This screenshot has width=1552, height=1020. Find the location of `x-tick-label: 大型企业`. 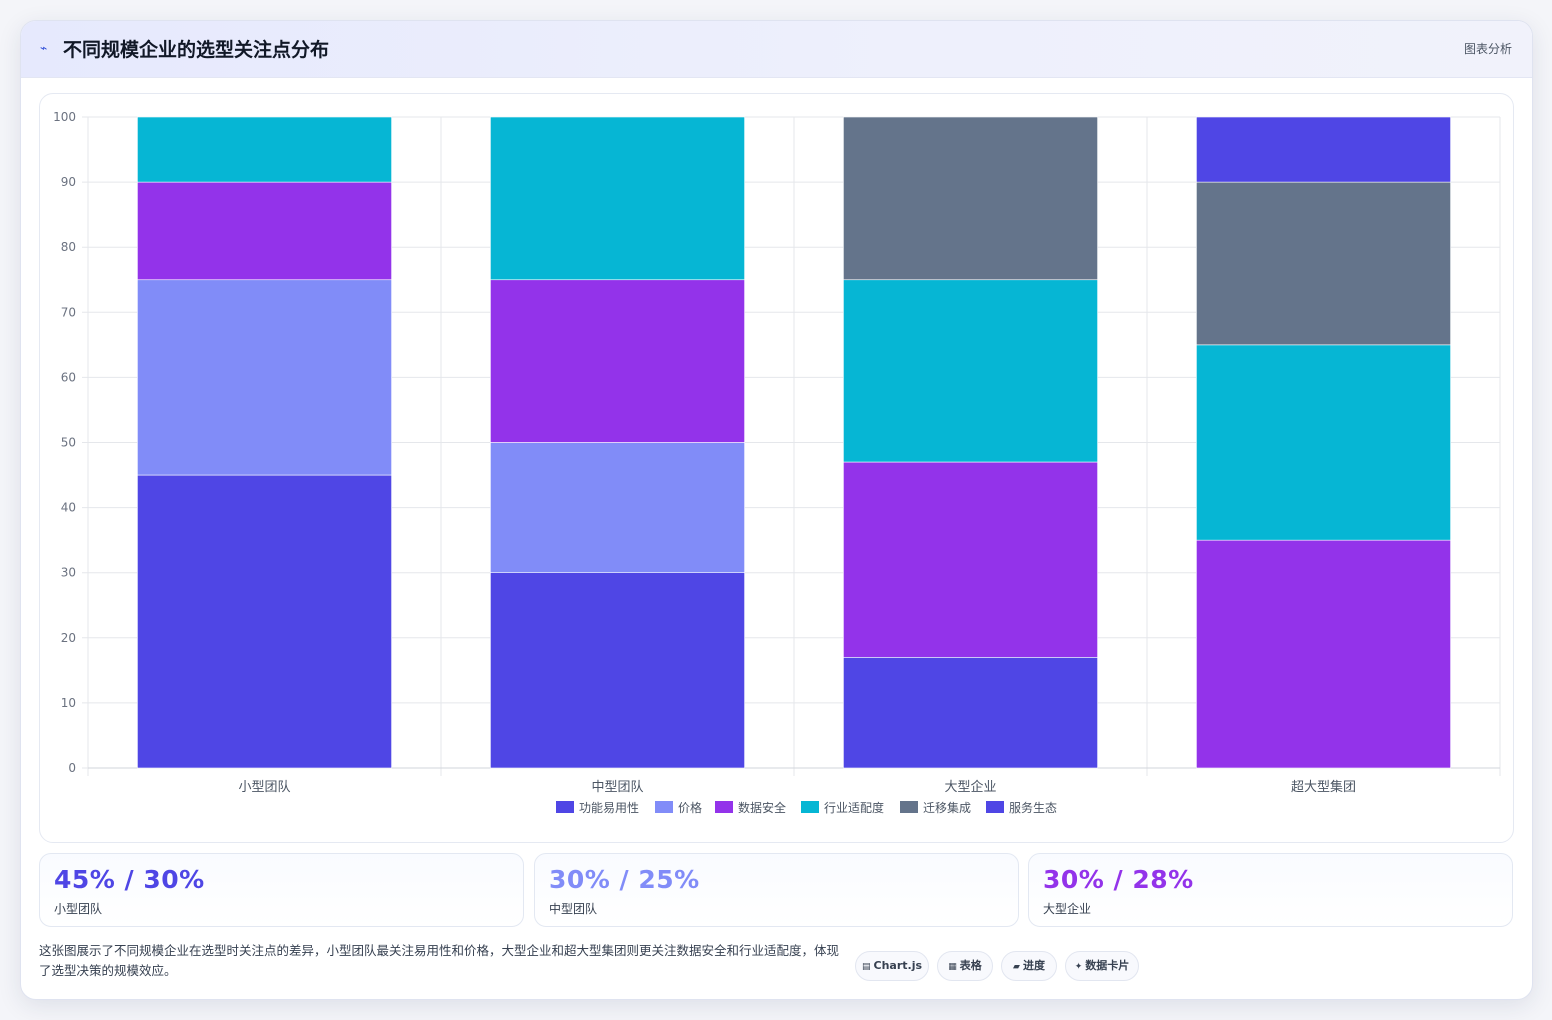

x-tick-label: 大型企业 is located at coordinates (970, 787).